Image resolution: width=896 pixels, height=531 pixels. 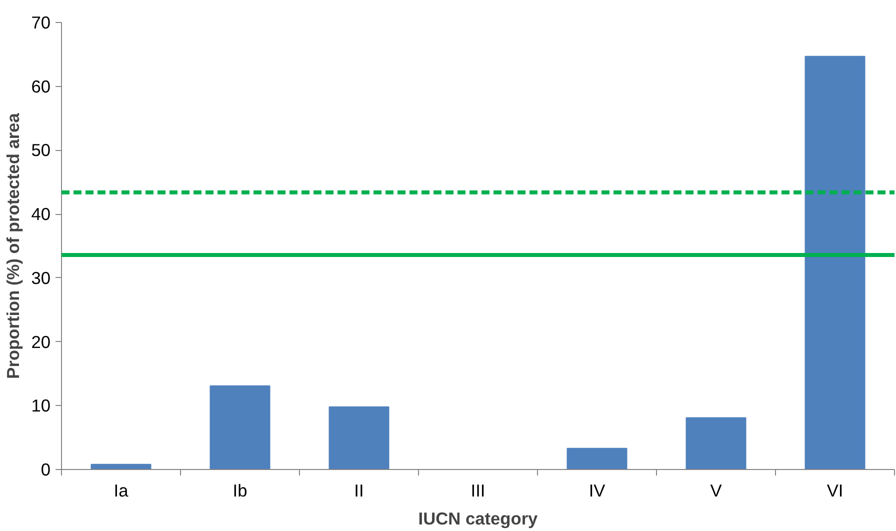 I want to click on y-tick-label: 50, so click(x=41, y=150).